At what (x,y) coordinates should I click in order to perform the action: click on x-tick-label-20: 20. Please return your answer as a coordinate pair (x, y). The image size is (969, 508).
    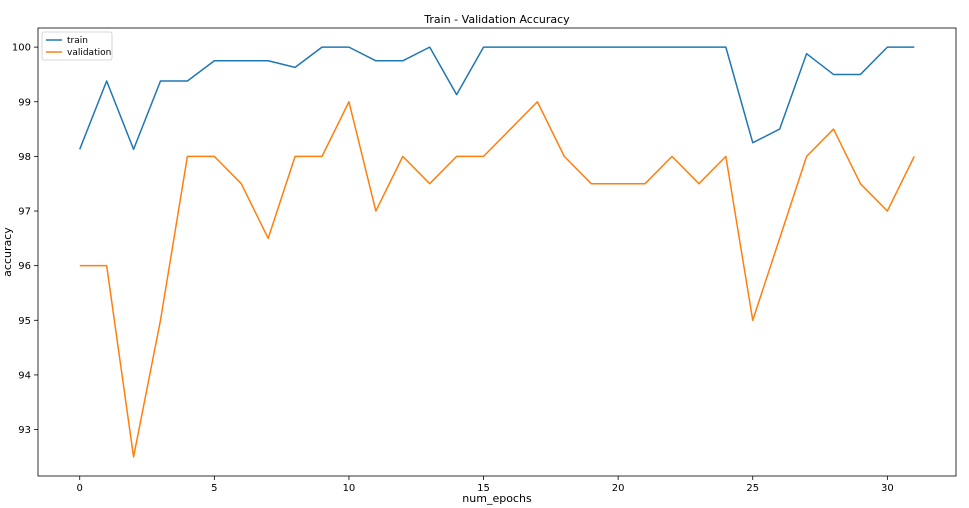
    Looking at the image, I should click on (618, 488).